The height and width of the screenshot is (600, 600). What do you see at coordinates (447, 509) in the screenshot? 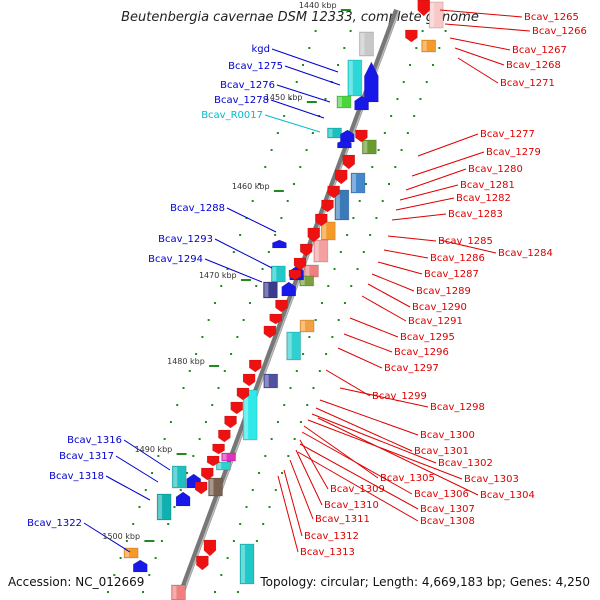
I see `gene-label-right: Bcav_1307` at bounding box center [447, 509].